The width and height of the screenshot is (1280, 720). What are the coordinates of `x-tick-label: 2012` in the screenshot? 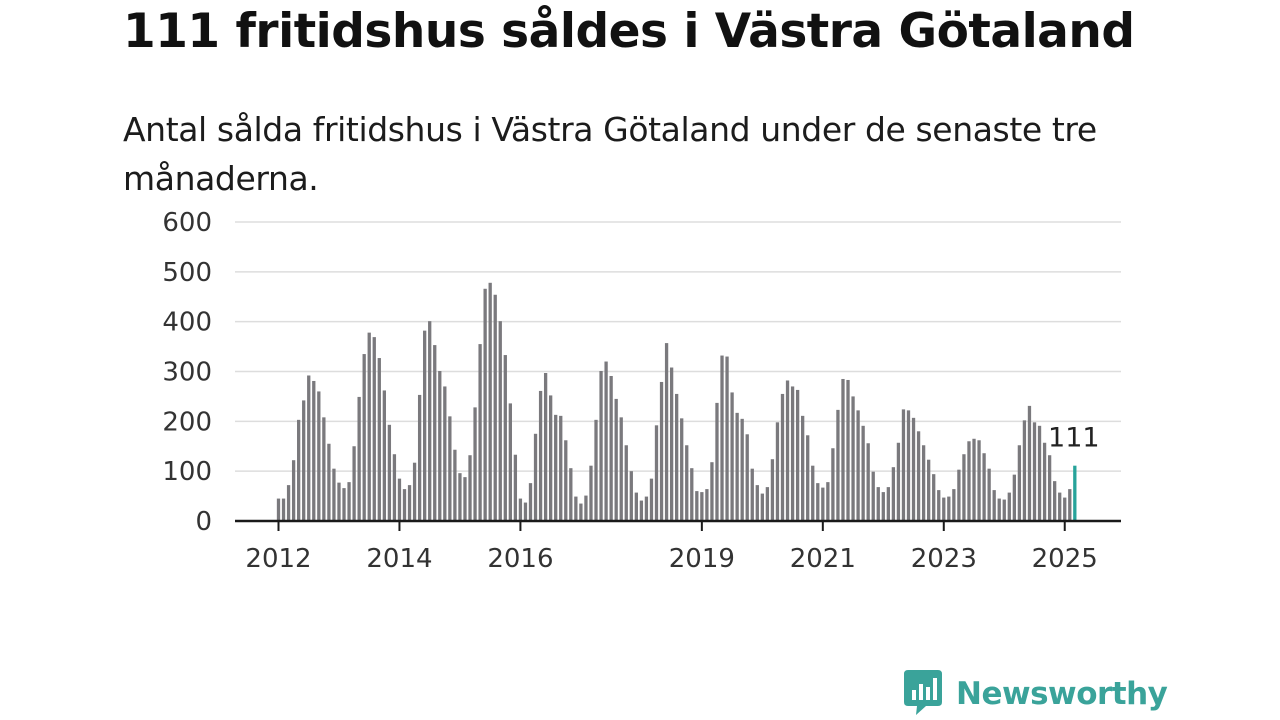 It's located at (278, 559).